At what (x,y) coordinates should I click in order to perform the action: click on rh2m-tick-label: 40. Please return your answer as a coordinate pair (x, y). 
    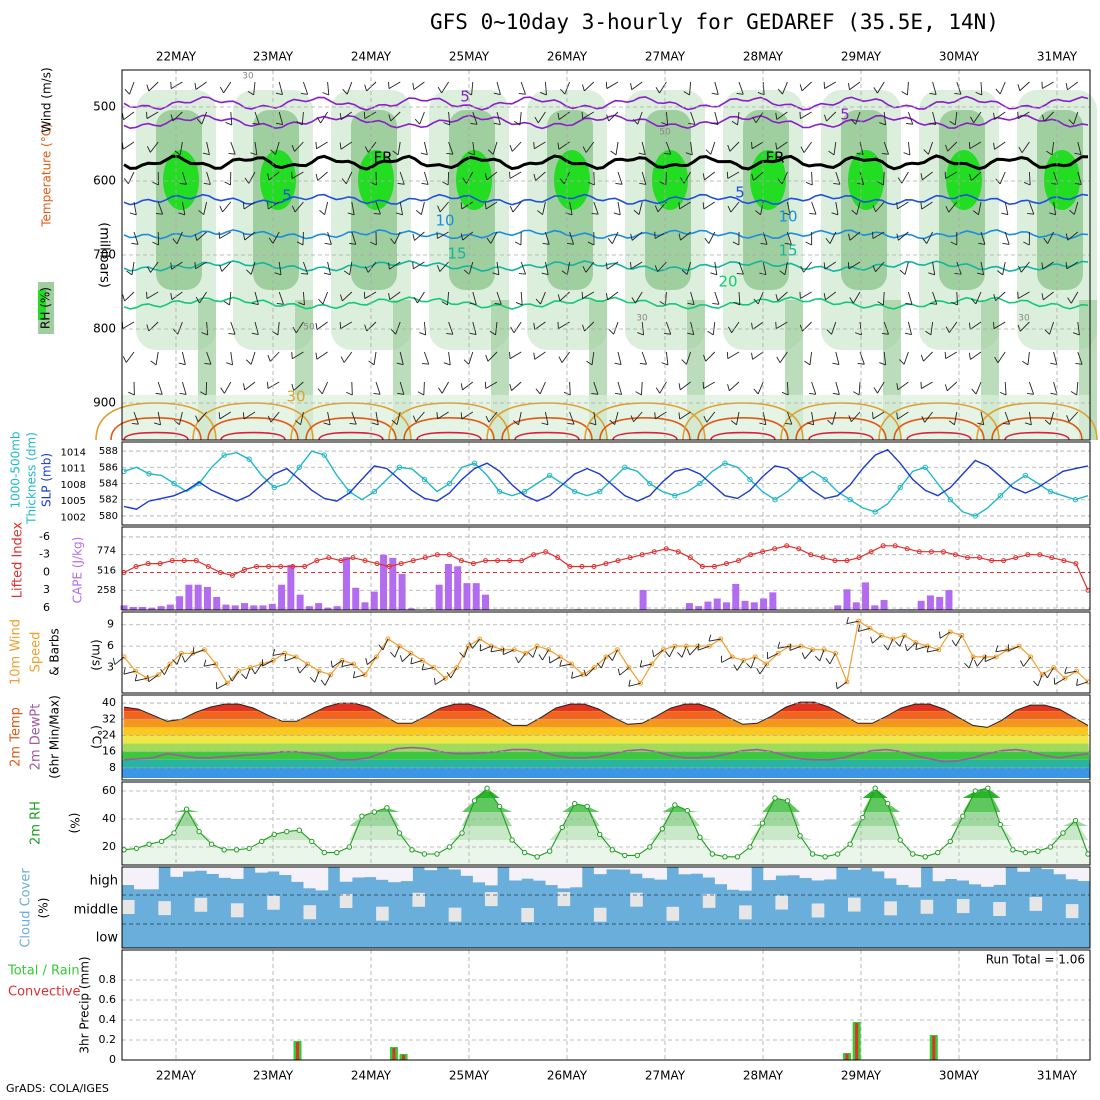
    Looking at the image, I should click on (109, 818).